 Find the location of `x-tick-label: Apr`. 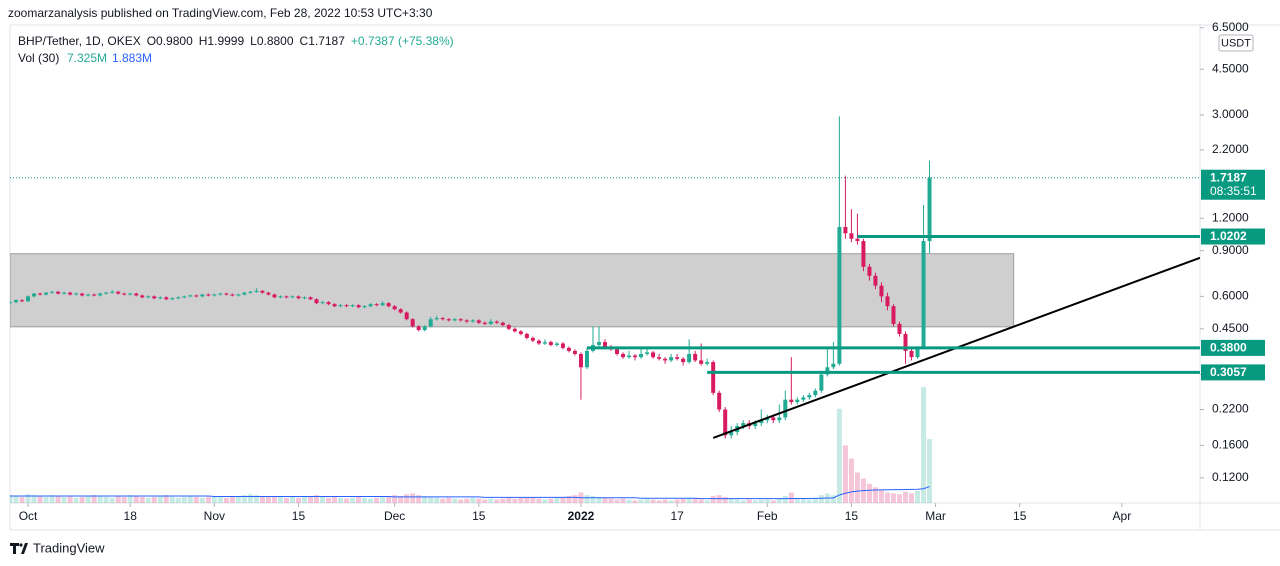

x-tick-label: Apr is located at coordinates (1122, 516).